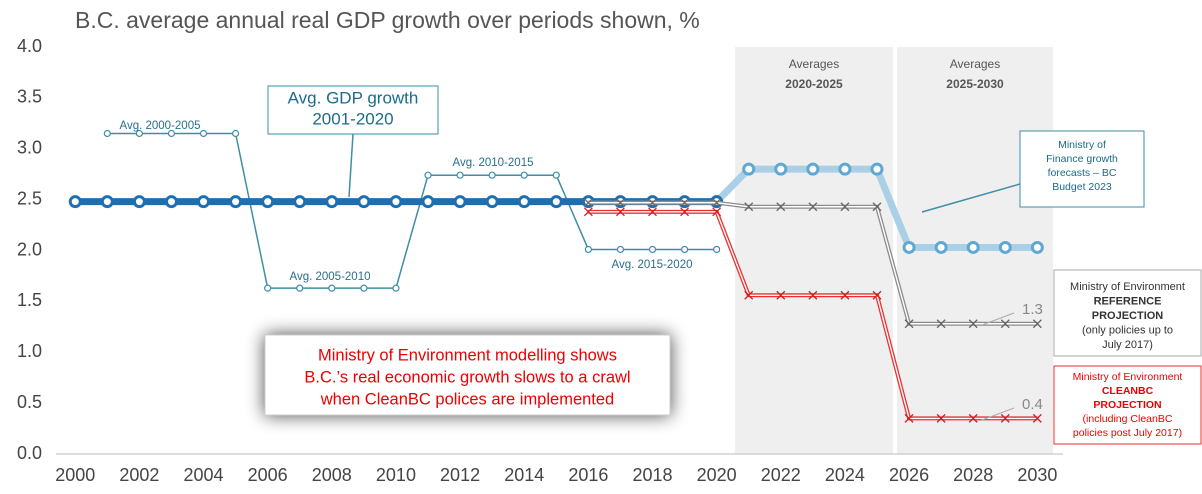 This screenshot has width=1202, height=494. I want to click on y-tick-label: 4.0, so click(29, 46).